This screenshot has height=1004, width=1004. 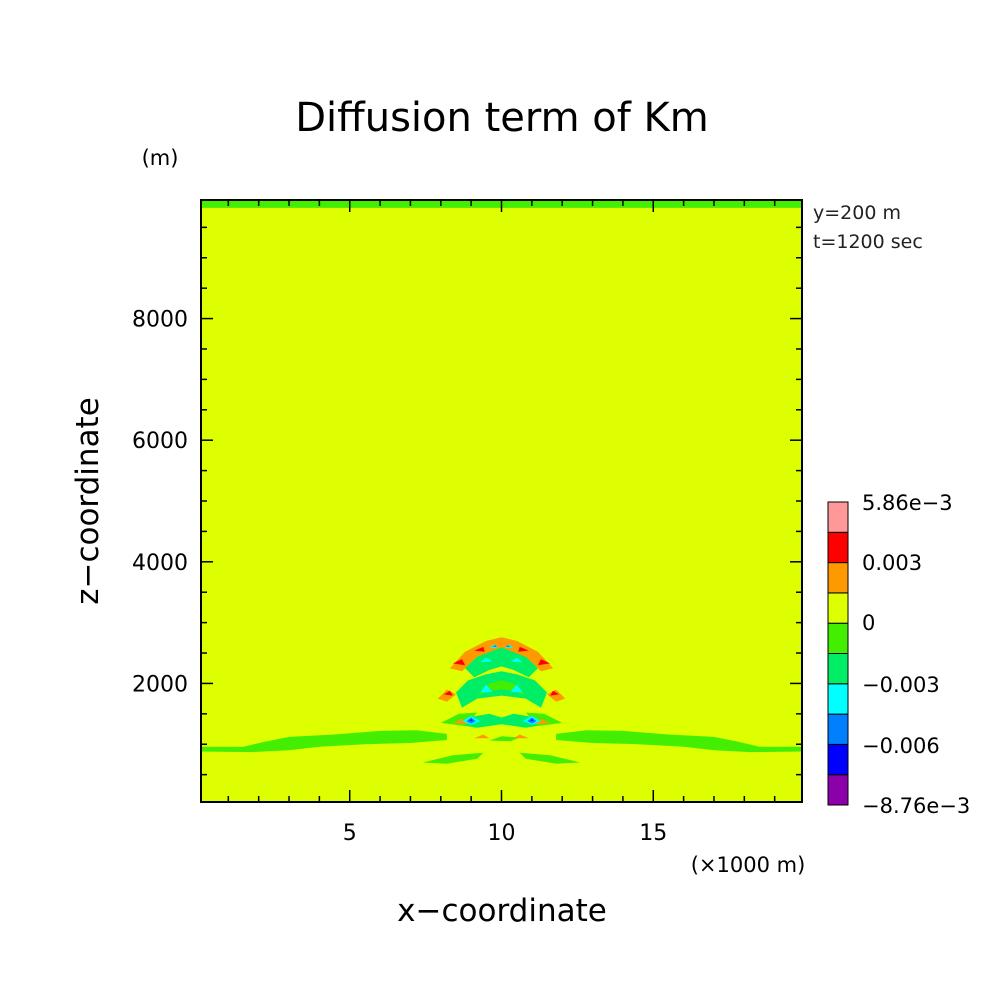 What do you see at coordinates (501, 720) in the screenshot?
I see `contour-lower-body-green` at bounding box center [501, 720].